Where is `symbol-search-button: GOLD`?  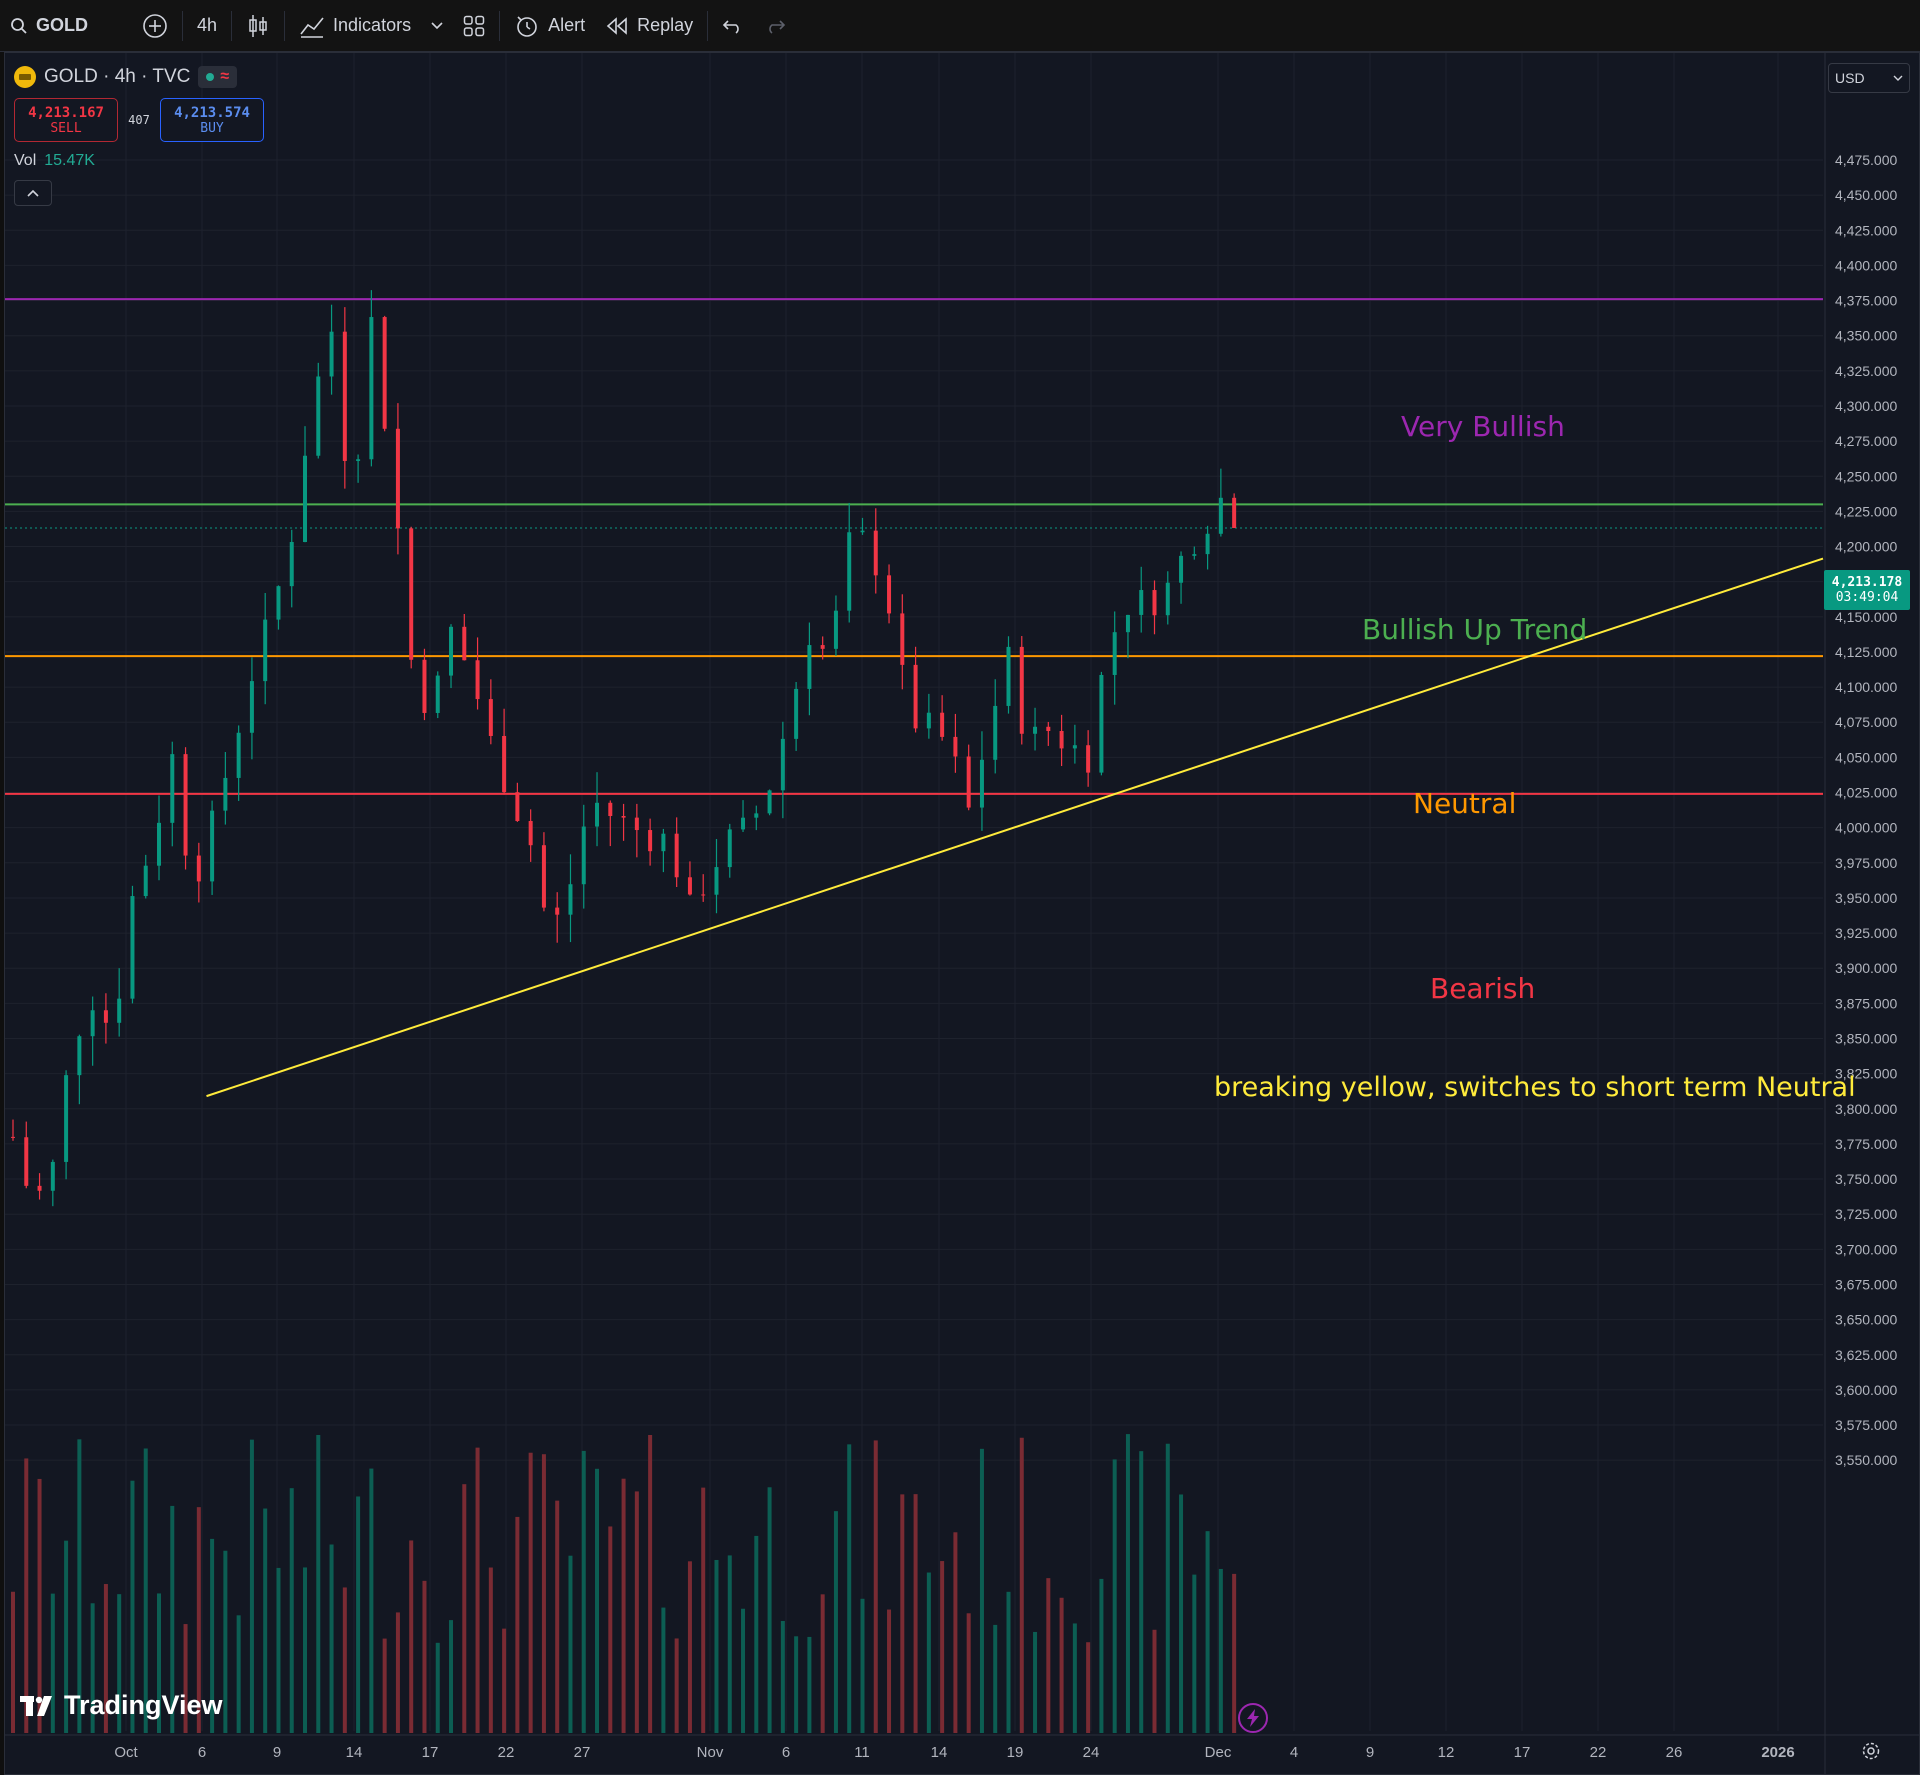
symbol-search-button: GOLD is located at coordinates (66, 26).